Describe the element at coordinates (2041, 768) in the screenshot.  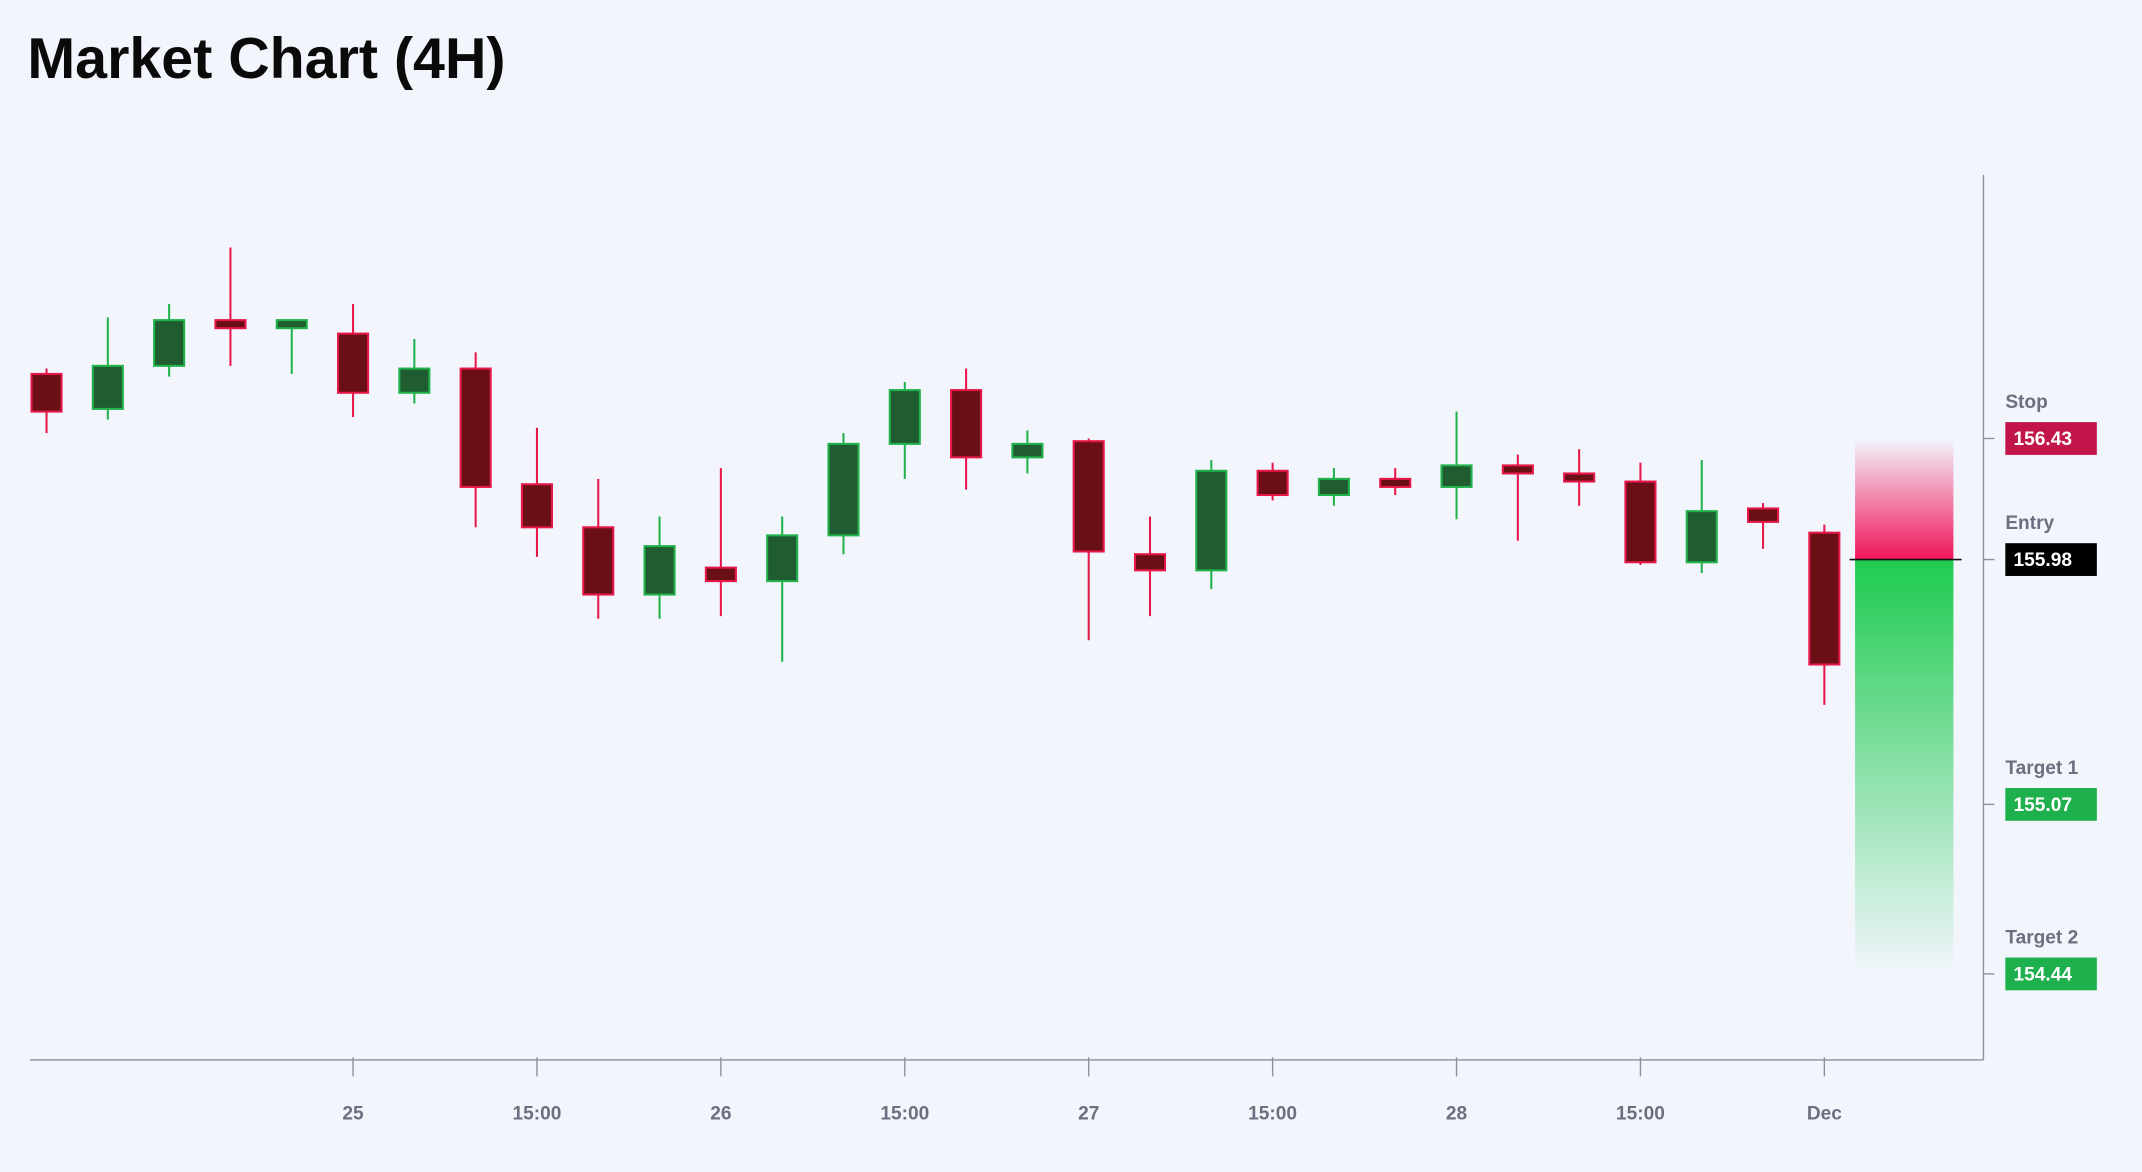
I see `level-name: Target 1` at that location.